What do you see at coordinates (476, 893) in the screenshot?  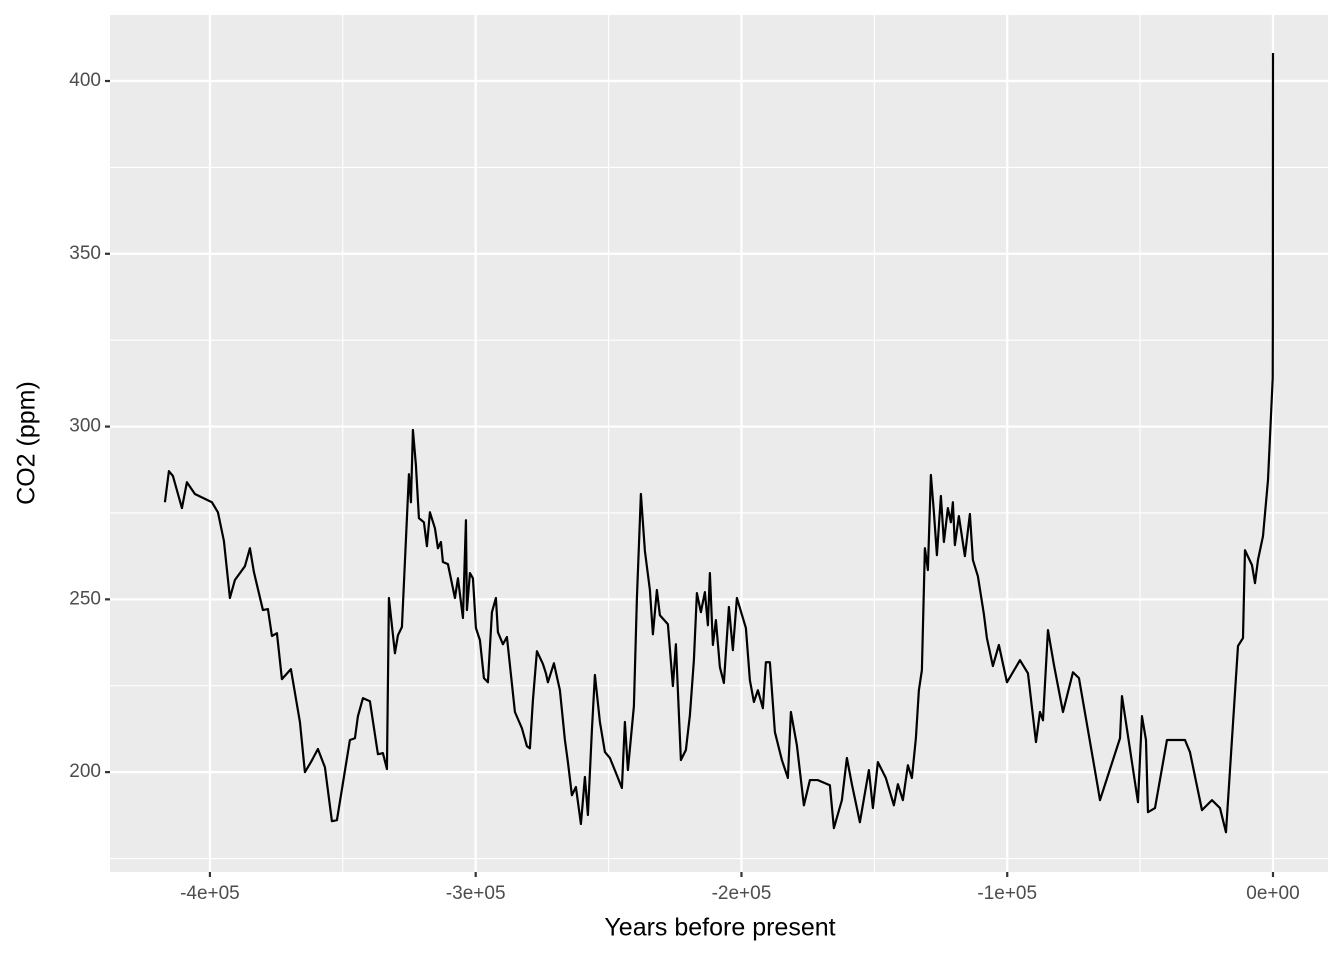 I see `x-tick-label: -3e+05` at bounding box center [476, 893].